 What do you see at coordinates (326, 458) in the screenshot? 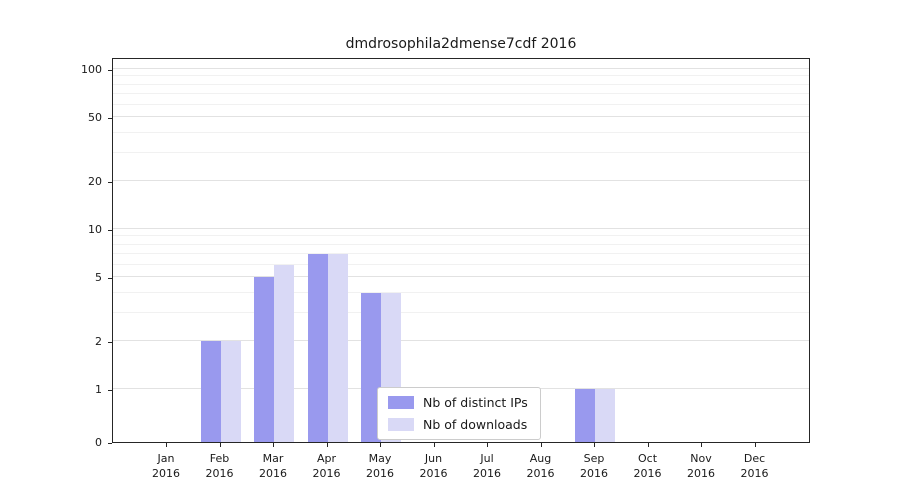
I see `x-axis-tick-month: Apr` at bounding box center [326, 458].